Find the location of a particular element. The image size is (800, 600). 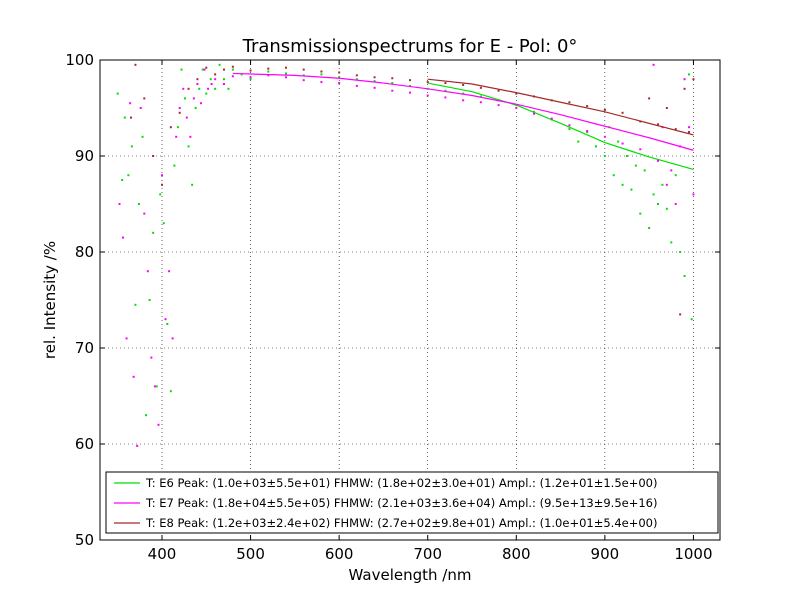

x-tick-label: 500 is located at coordinates (250, 554).